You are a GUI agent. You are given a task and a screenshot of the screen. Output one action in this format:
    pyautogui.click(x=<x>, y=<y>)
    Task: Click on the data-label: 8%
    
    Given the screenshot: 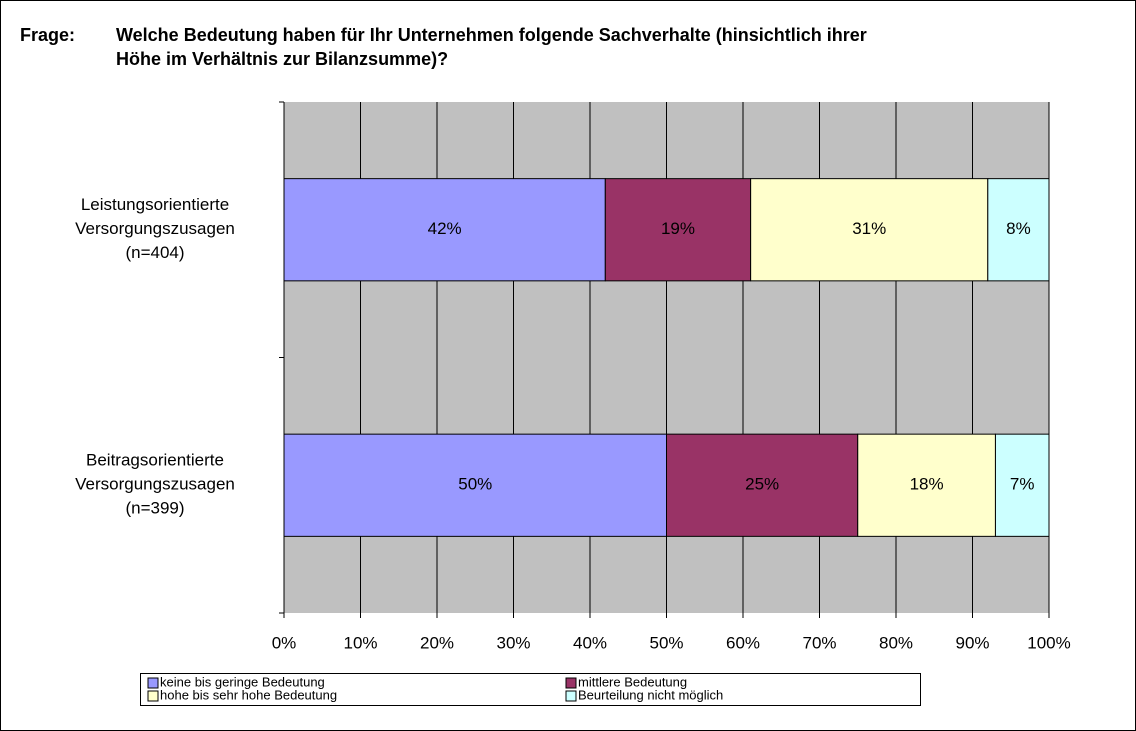 What is the action you would take?
    pyautogui.click(x=1018, y=228)
    